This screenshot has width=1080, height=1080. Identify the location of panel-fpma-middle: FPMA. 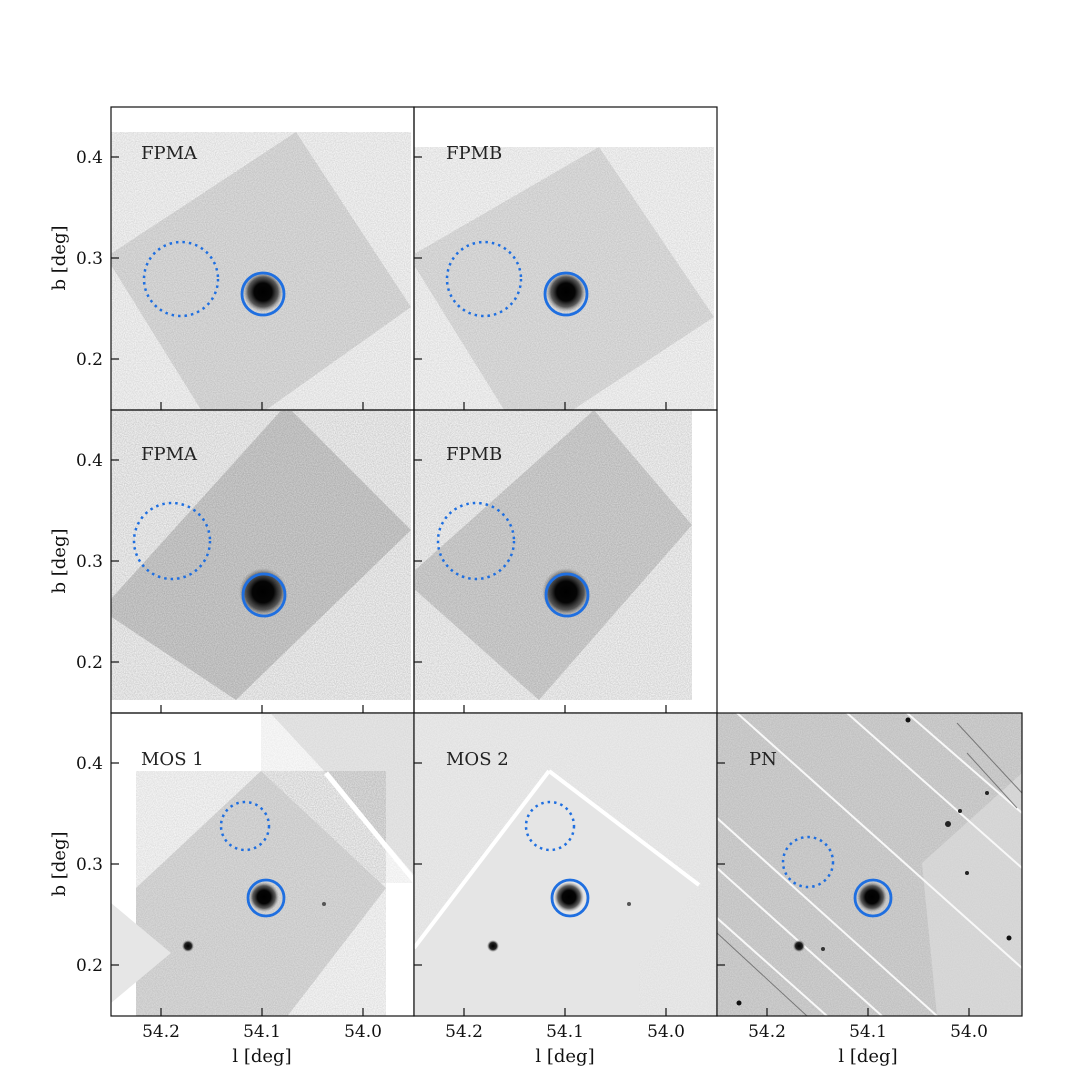
(262, 561).